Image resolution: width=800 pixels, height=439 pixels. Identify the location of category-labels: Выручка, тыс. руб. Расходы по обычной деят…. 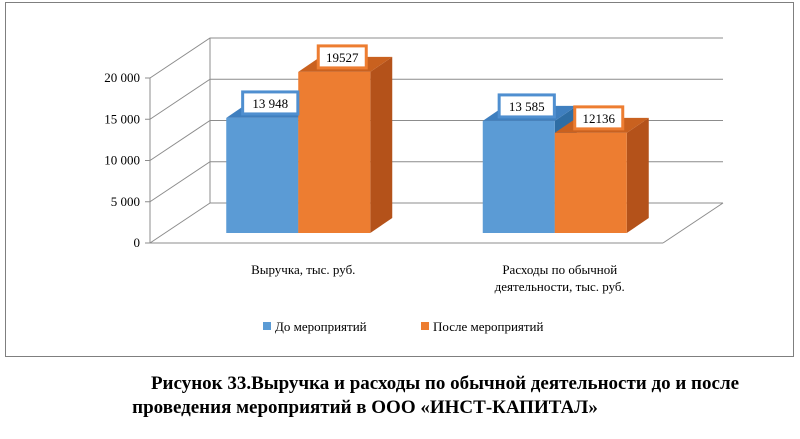
(438, 278).